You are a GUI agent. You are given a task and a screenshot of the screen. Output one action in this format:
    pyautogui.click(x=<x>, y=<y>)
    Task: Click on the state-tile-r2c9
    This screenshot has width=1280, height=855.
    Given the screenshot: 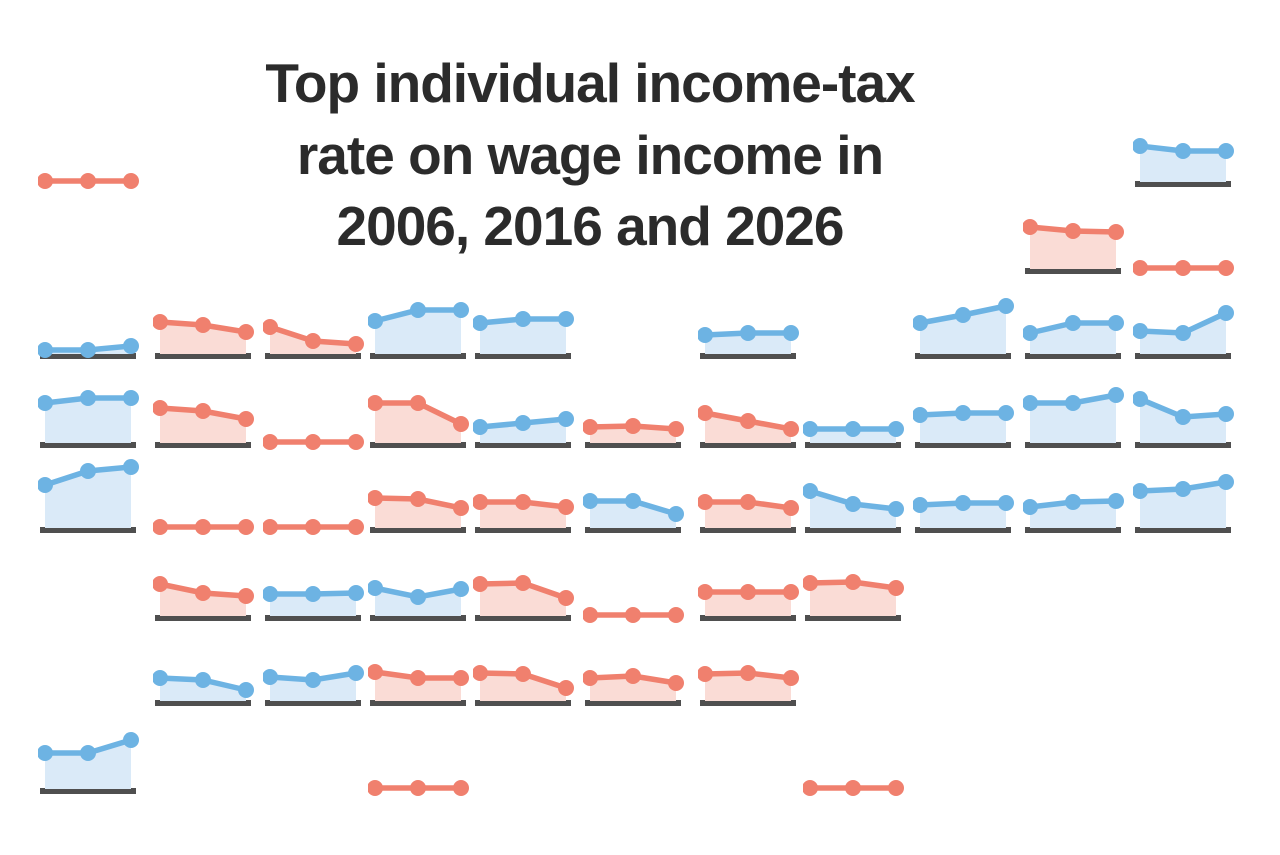 What is the action you would take?
    pyautogui.click(x=1073, y=337)
    